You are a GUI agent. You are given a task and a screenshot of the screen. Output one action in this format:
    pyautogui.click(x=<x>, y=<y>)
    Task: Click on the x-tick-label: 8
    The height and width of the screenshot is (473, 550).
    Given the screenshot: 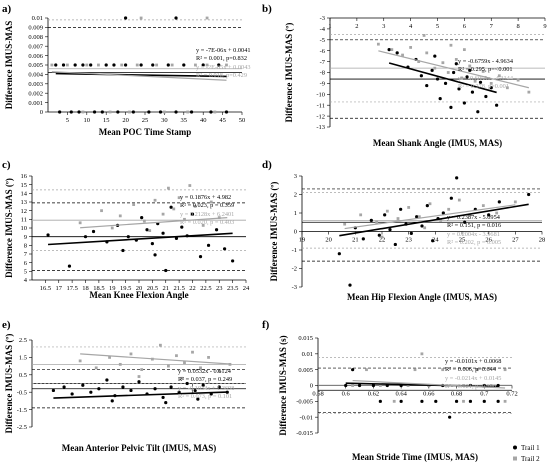 What is the action you would take?
    pyautogui.click(x=518, y=26)
    